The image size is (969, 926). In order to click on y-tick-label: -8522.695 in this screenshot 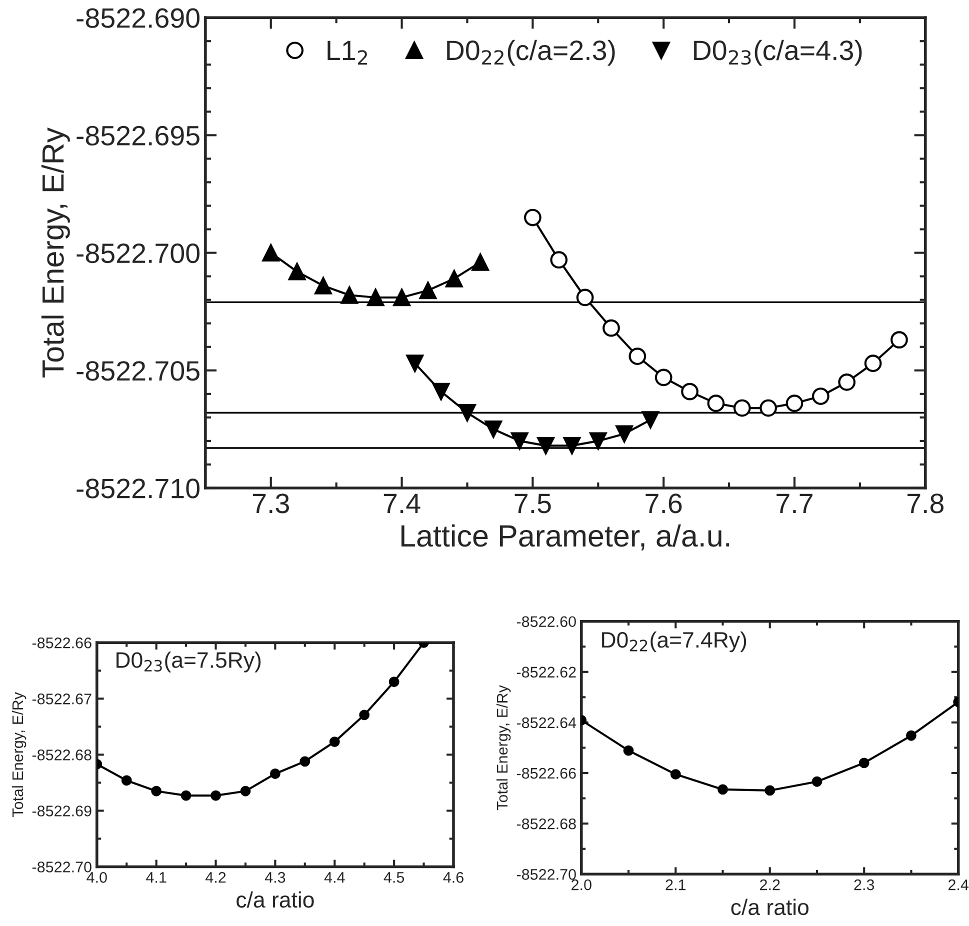, I will do `click(138, 136)`.